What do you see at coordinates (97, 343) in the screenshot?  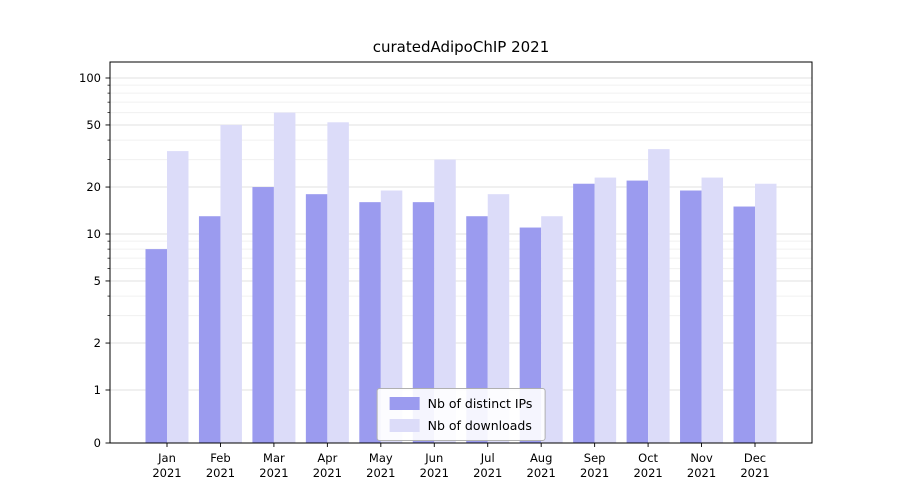 I see `y-tick-label: 2` at bounding box center [97, 343].